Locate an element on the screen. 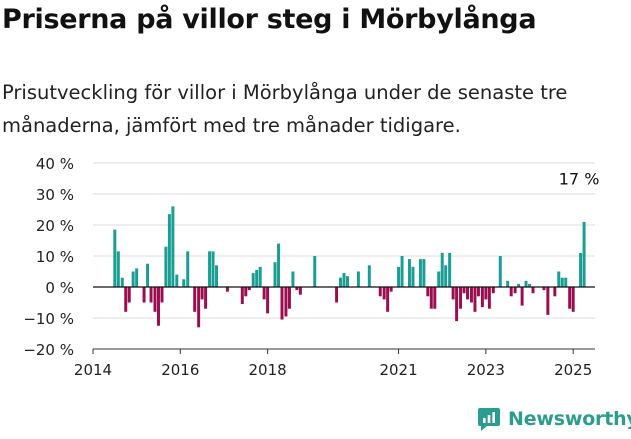 The height and width of the screenshot is (439, 631). x-tick-label: 2018 is located at coordinates (268, 370).